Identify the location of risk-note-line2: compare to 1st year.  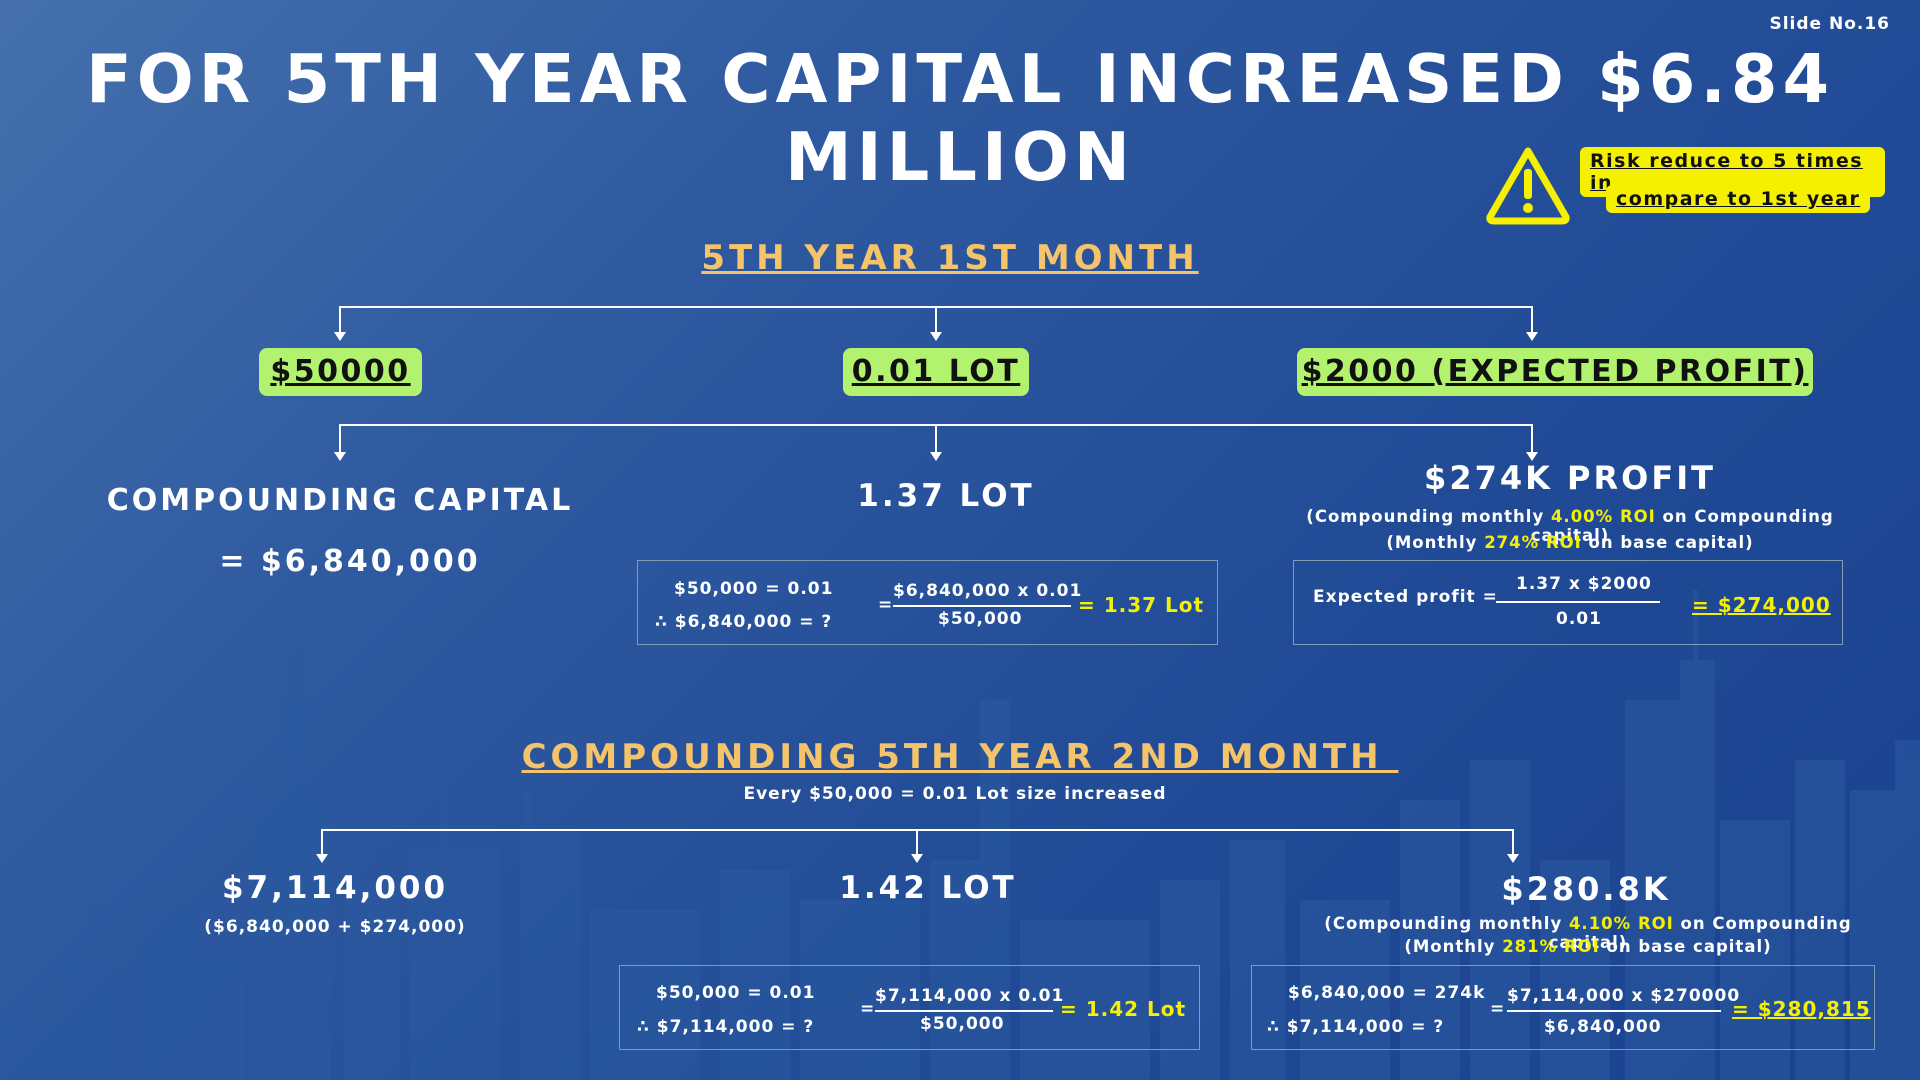
(1738, 199).